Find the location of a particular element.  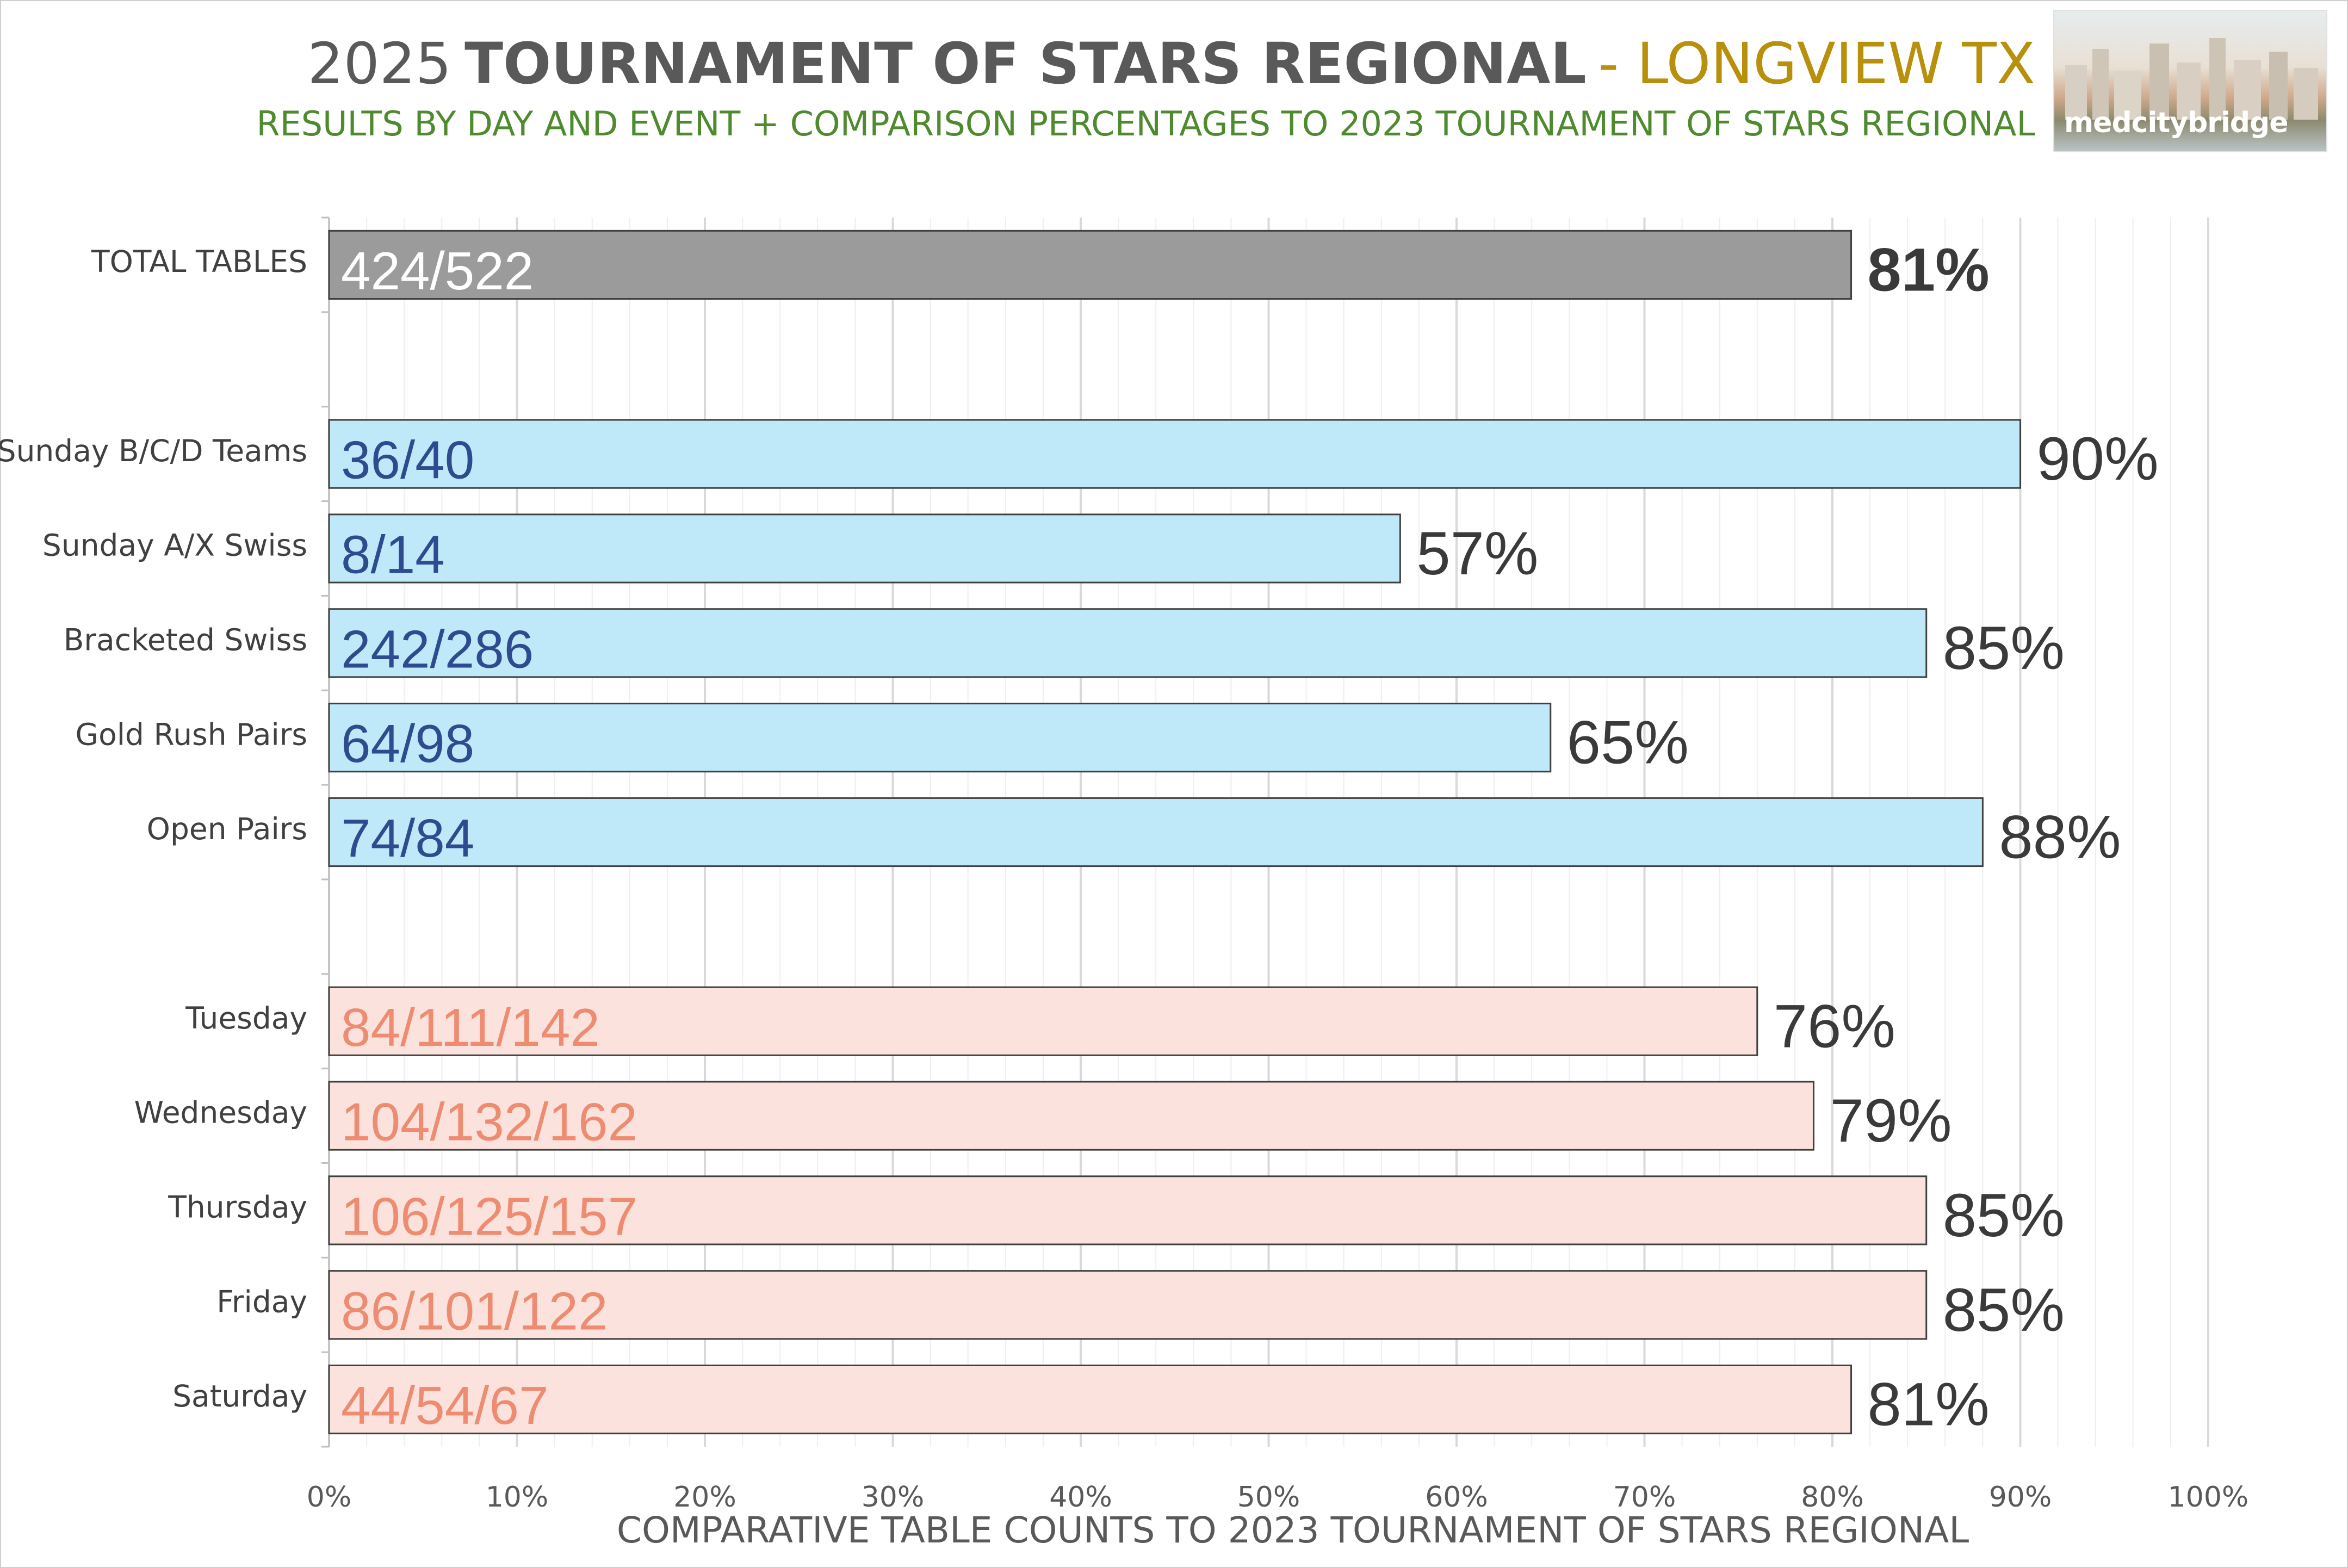

bar-total is located at coordinates (1090, 265).